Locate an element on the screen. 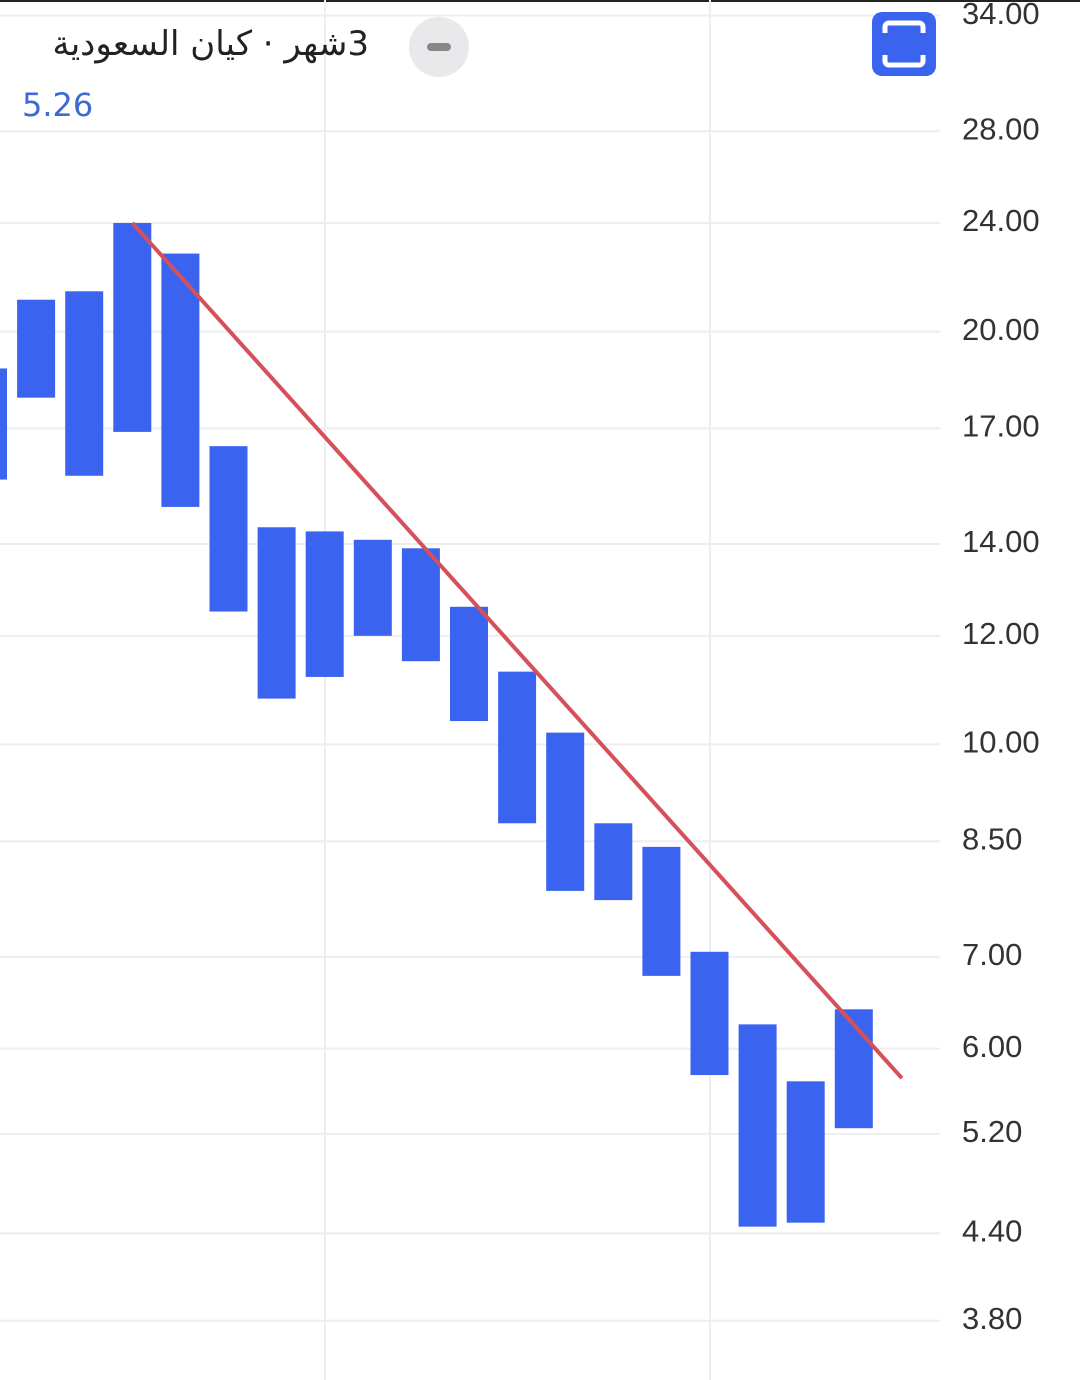 Image resolution: width=1080 pixels, height=1380 pixels. y-tick-label: 24.00 is located at coordinates (1001, 220).